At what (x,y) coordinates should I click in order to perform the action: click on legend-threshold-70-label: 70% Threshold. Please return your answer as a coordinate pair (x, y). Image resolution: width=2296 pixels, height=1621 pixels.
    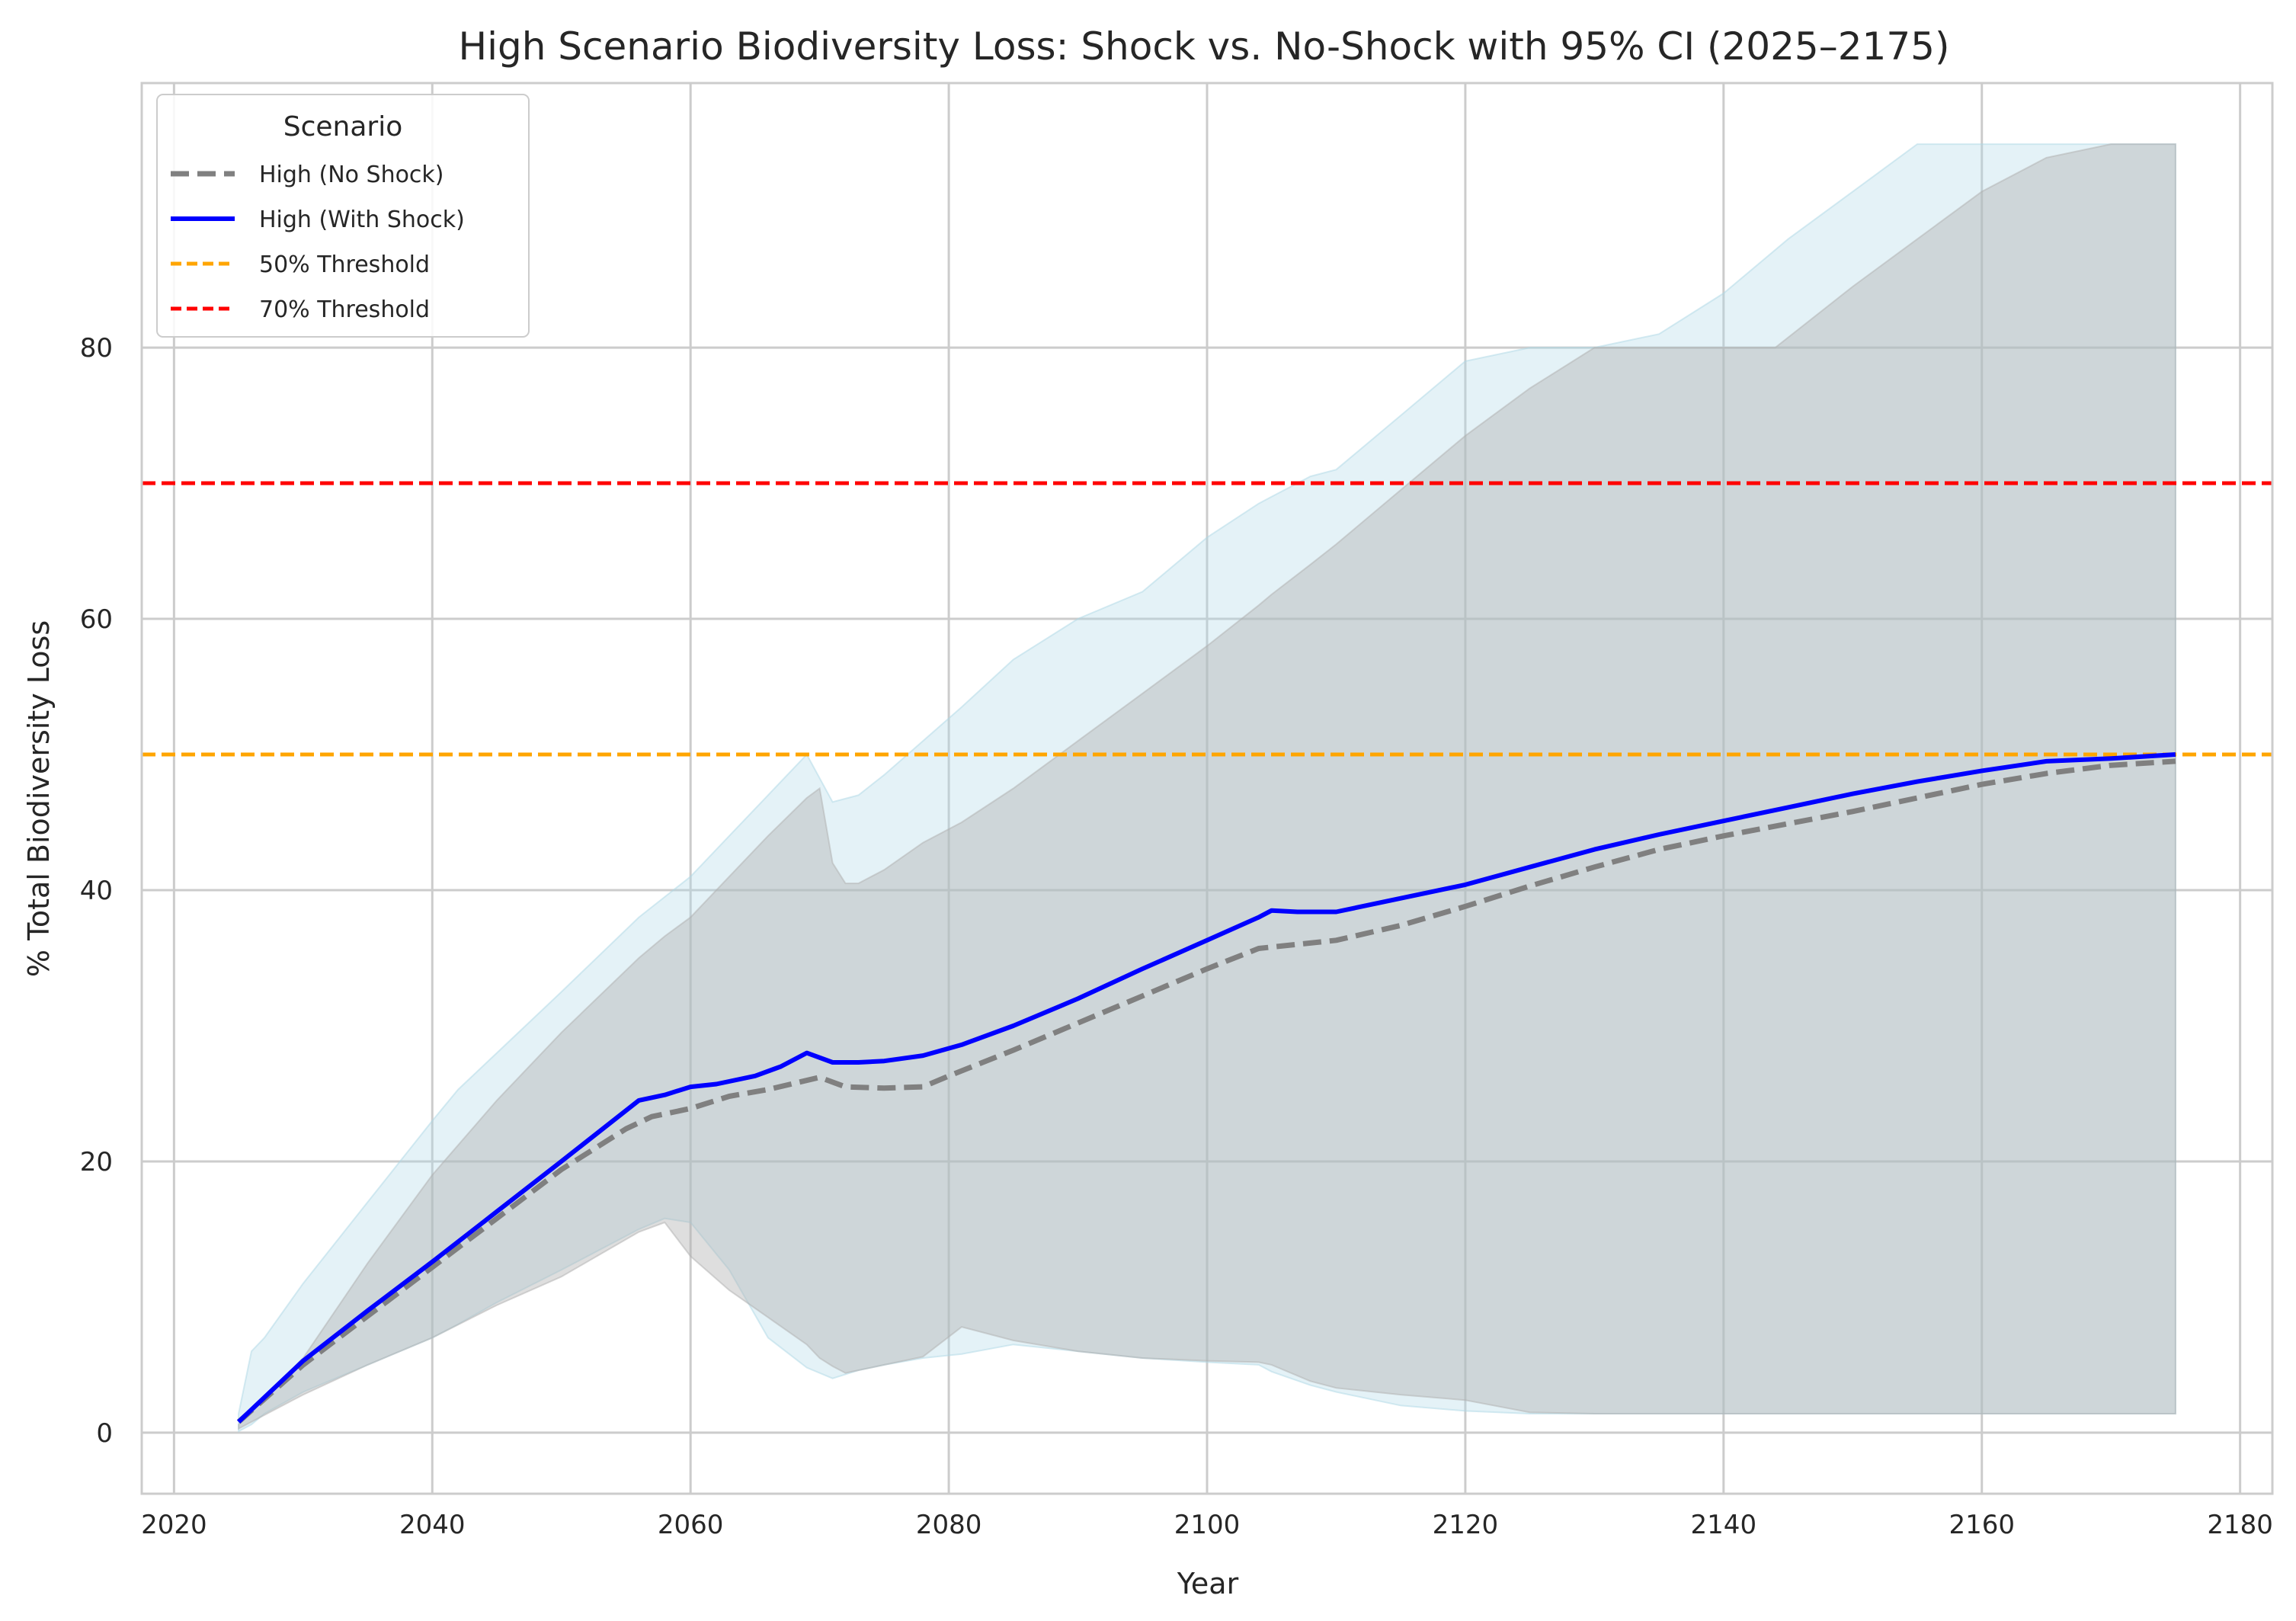
    Looking at the image, I should click on (344, 309).